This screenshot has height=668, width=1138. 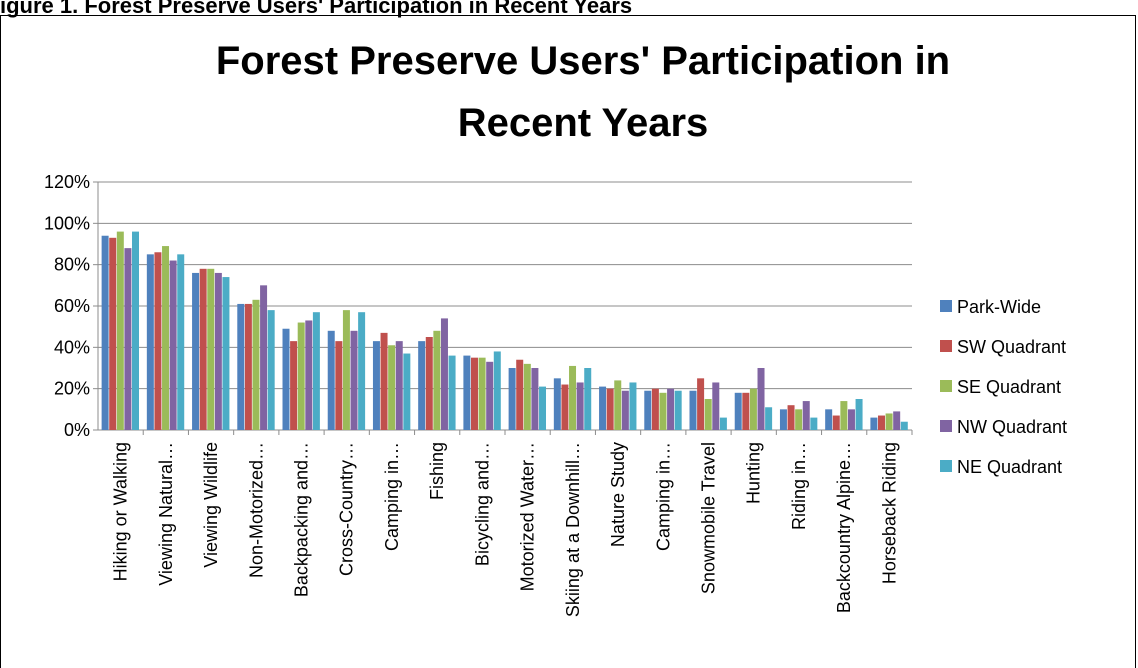 I want to click on legend-label: NE Quadrant, so click(x=1009, y=467).